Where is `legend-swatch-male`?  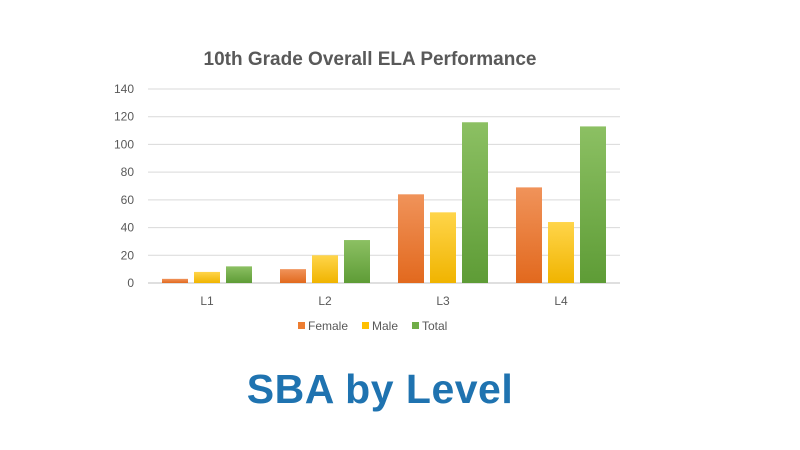 legend-swatch-male is located at coordinates (365, 325).